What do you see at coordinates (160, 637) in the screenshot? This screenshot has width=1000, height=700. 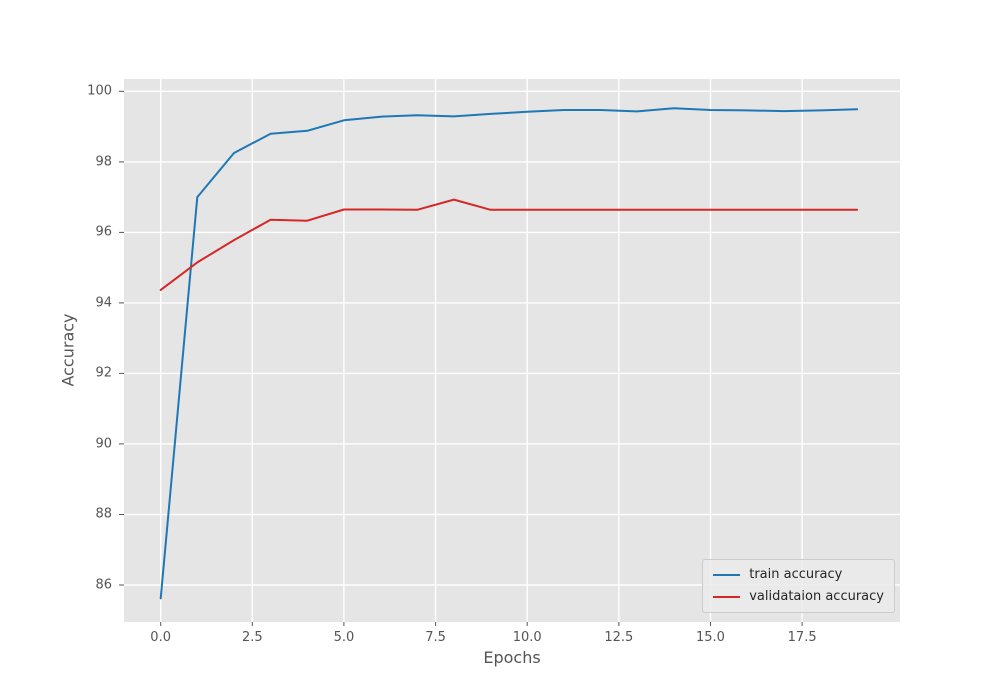 I see `x-tick-label: 0.0` at bounding box center [160, 637].